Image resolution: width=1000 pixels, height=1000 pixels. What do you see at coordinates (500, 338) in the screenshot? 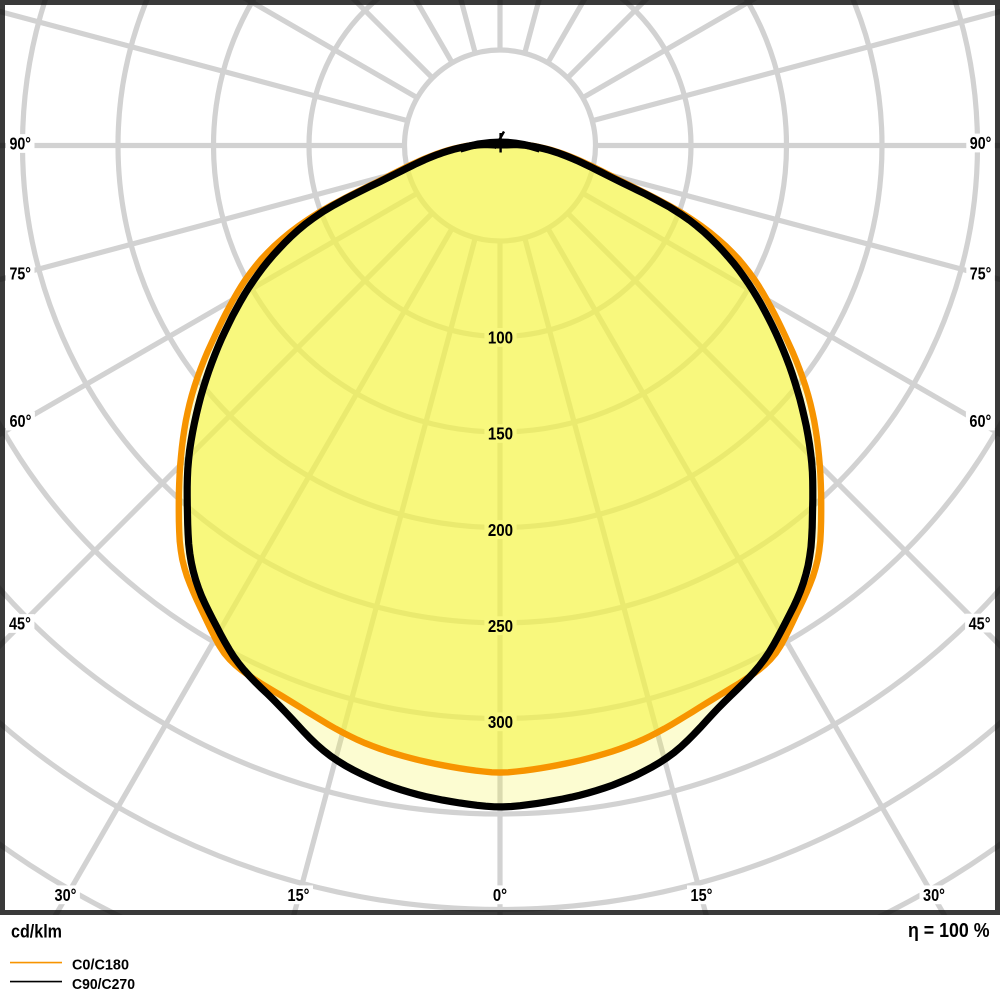
I see `svg-text: 100` at bounding box center [500, 338].